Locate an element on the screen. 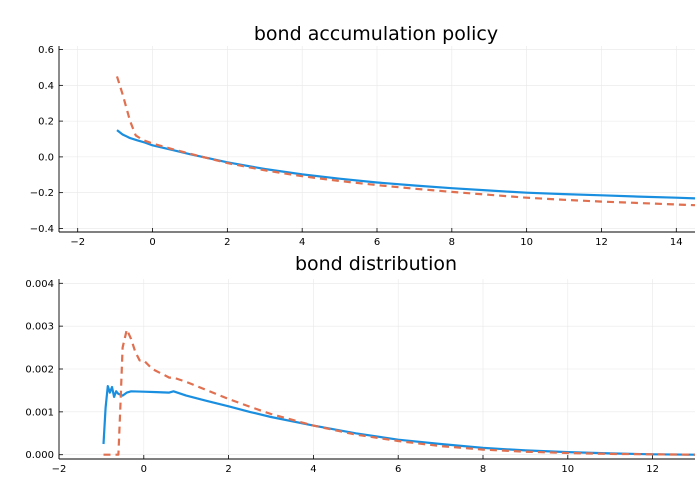 Image resolution: width=700 pixels, height=500 pixels. policy-x-tick-label: 10 is located at coordinates (526, 242).